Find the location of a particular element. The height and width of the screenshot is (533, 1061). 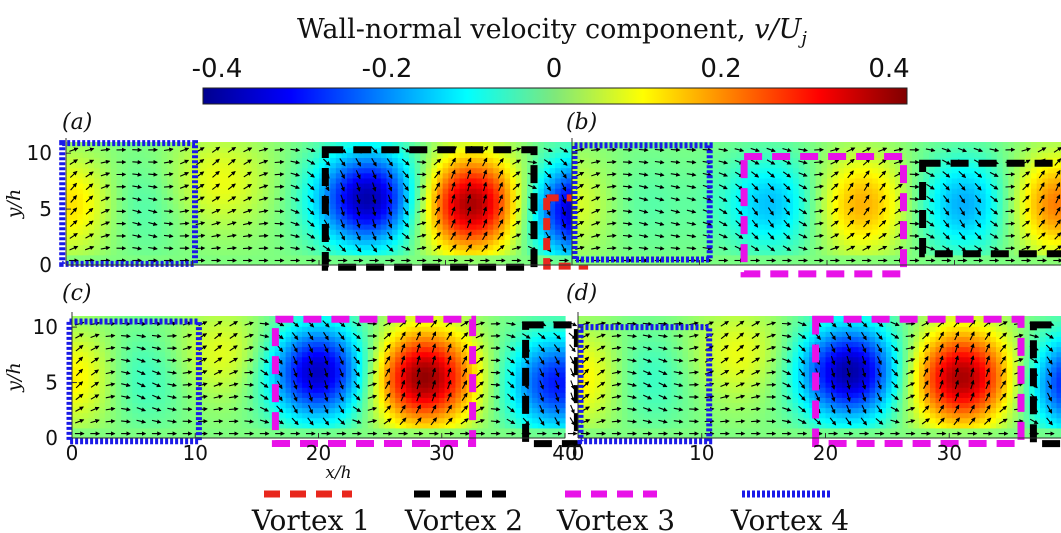

velocity-vectors is located at coordinates (326, 377).